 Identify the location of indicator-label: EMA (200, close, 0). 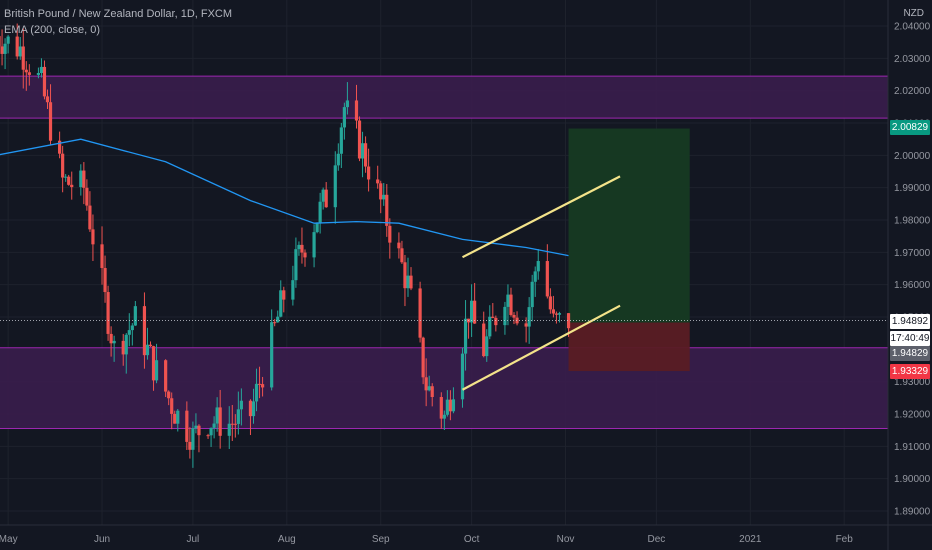
(52, 30).